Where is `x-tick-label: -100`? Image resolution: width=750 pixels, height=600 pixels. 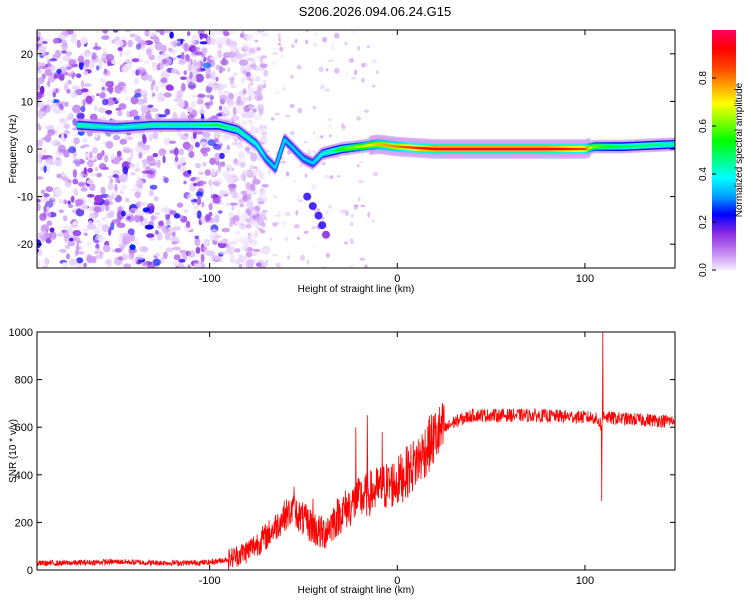
x-tick-label: -100 is located at coordinates (210, 279).